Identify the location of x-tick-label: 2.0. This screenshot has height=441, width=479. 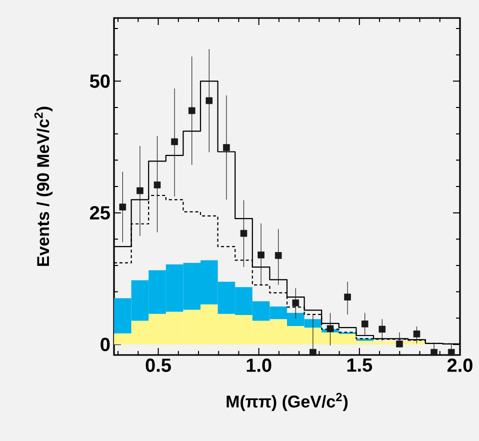
(459, 365).